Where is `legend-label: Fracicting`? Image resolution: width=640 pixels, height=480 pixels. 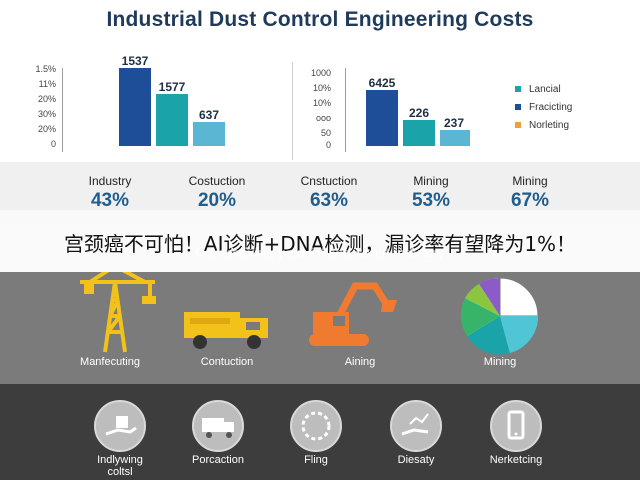
legend-label: Fracicting is located at coordinates (551, 107).